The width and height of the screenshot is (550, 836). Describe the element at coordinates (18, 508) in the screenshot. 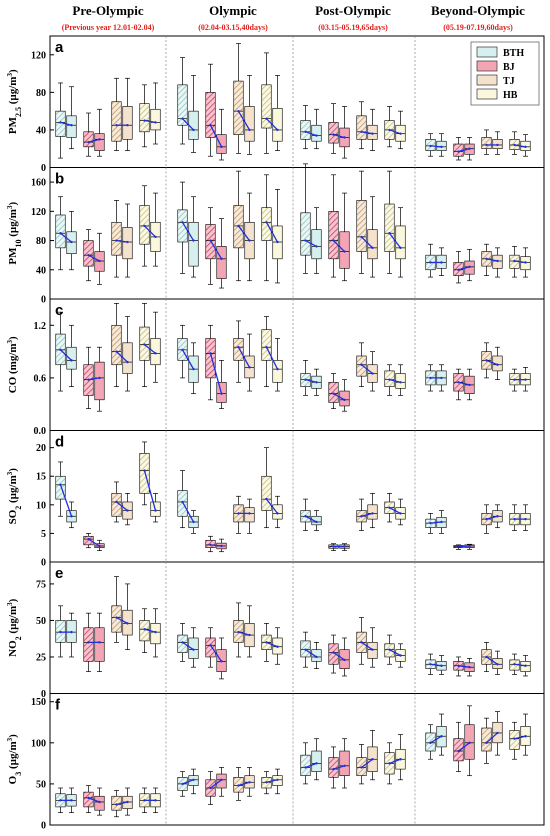

I see `ylabel-sub: 2` at that location.